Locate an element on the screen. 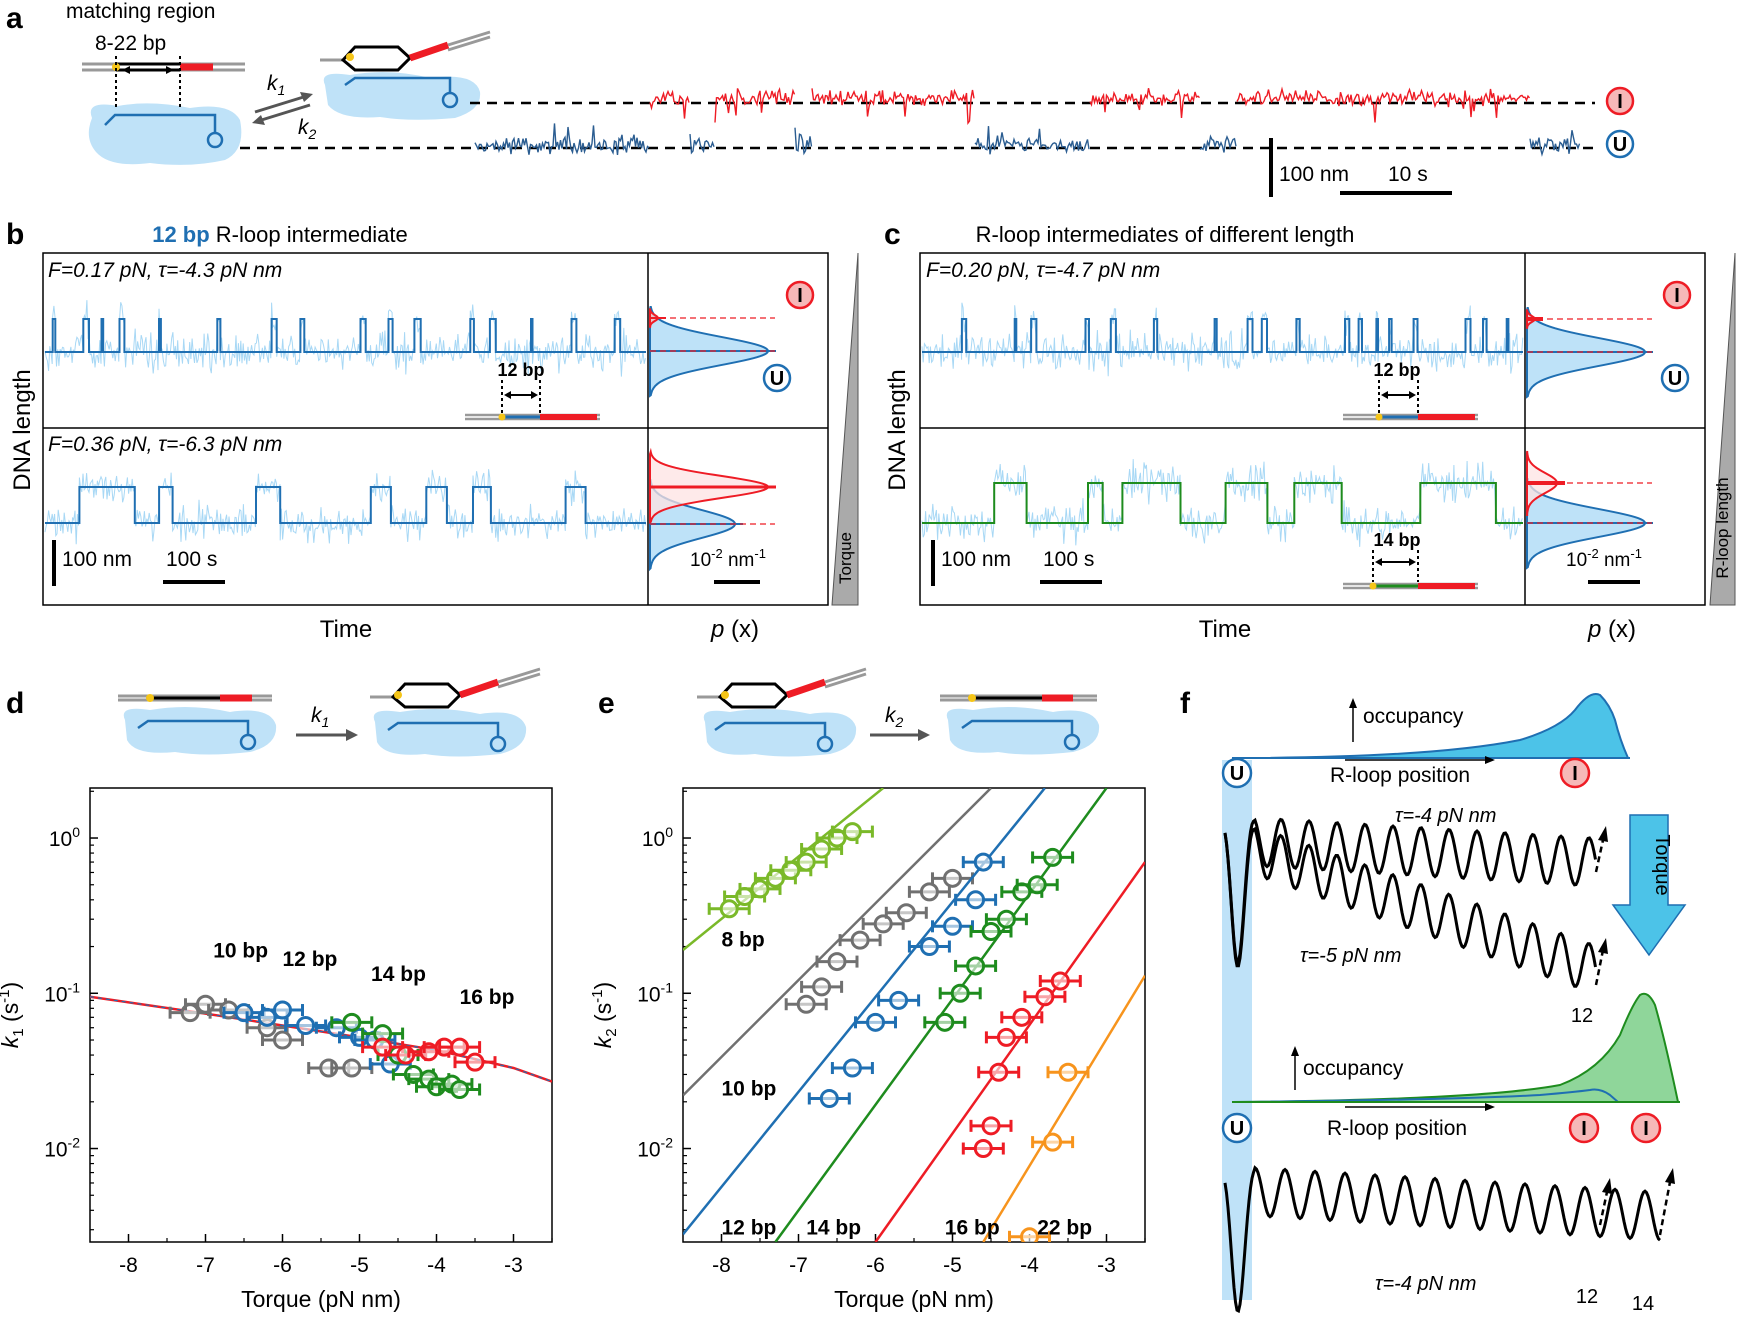 The height and width of the screenshot is (1326, 1749). n14-label: 14 is located at coordinates (1643, 1304).